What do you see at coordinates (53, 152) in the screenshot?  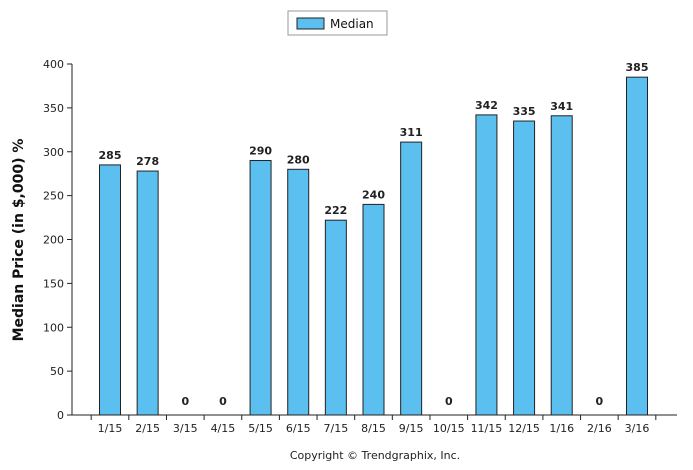 I see `y-tick-label: 300` at bounding box center [53, 152].